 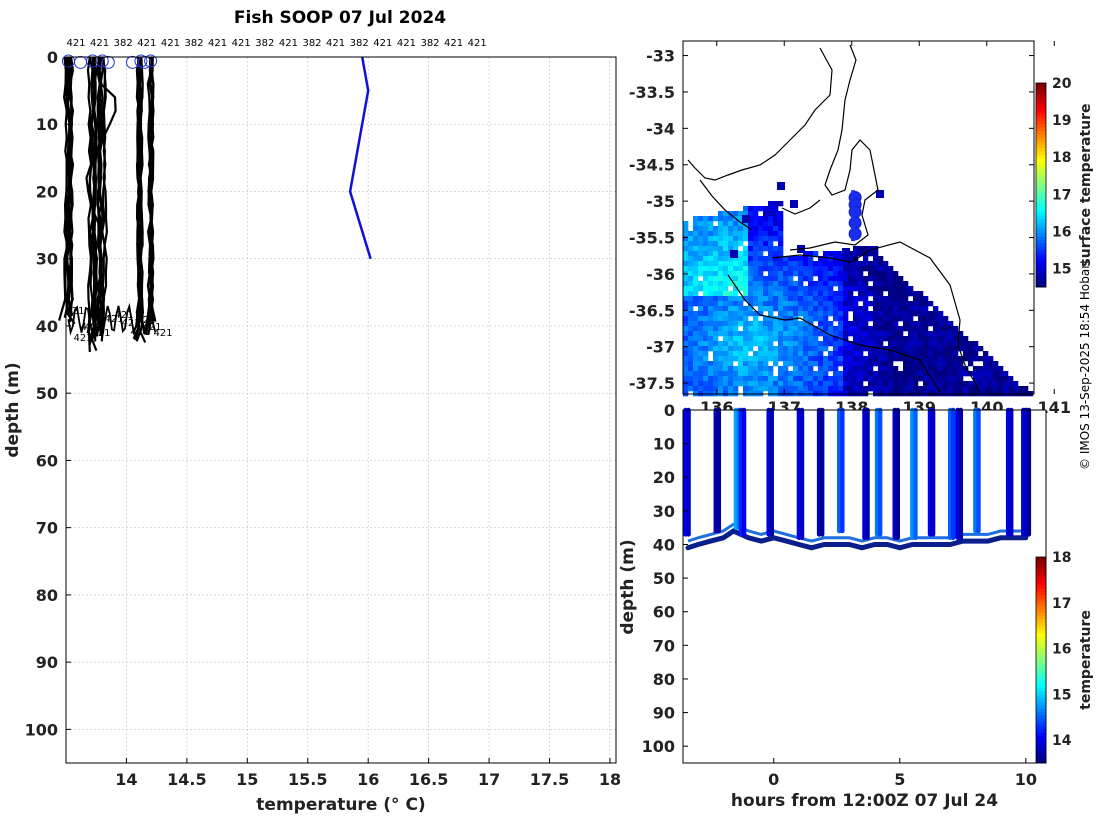 I want to click on profile-top-label: 421, so click(x=406, y=43).